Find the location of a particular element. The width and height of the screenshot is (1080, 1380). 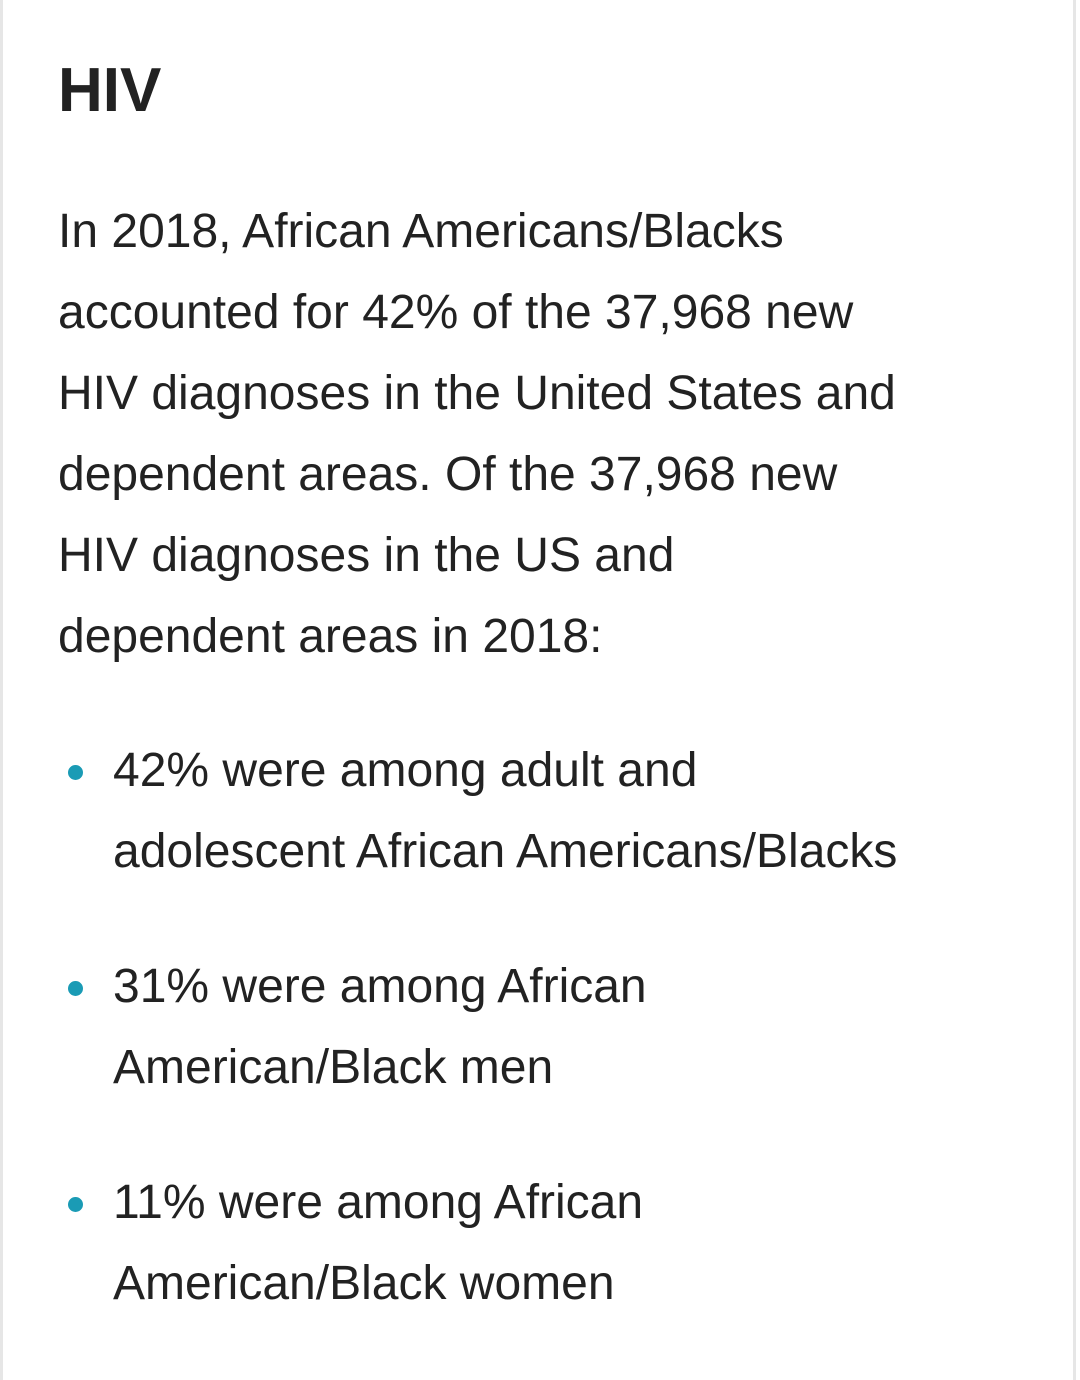

bullet-line: American/Black men is located at coordinates (333, 1067).